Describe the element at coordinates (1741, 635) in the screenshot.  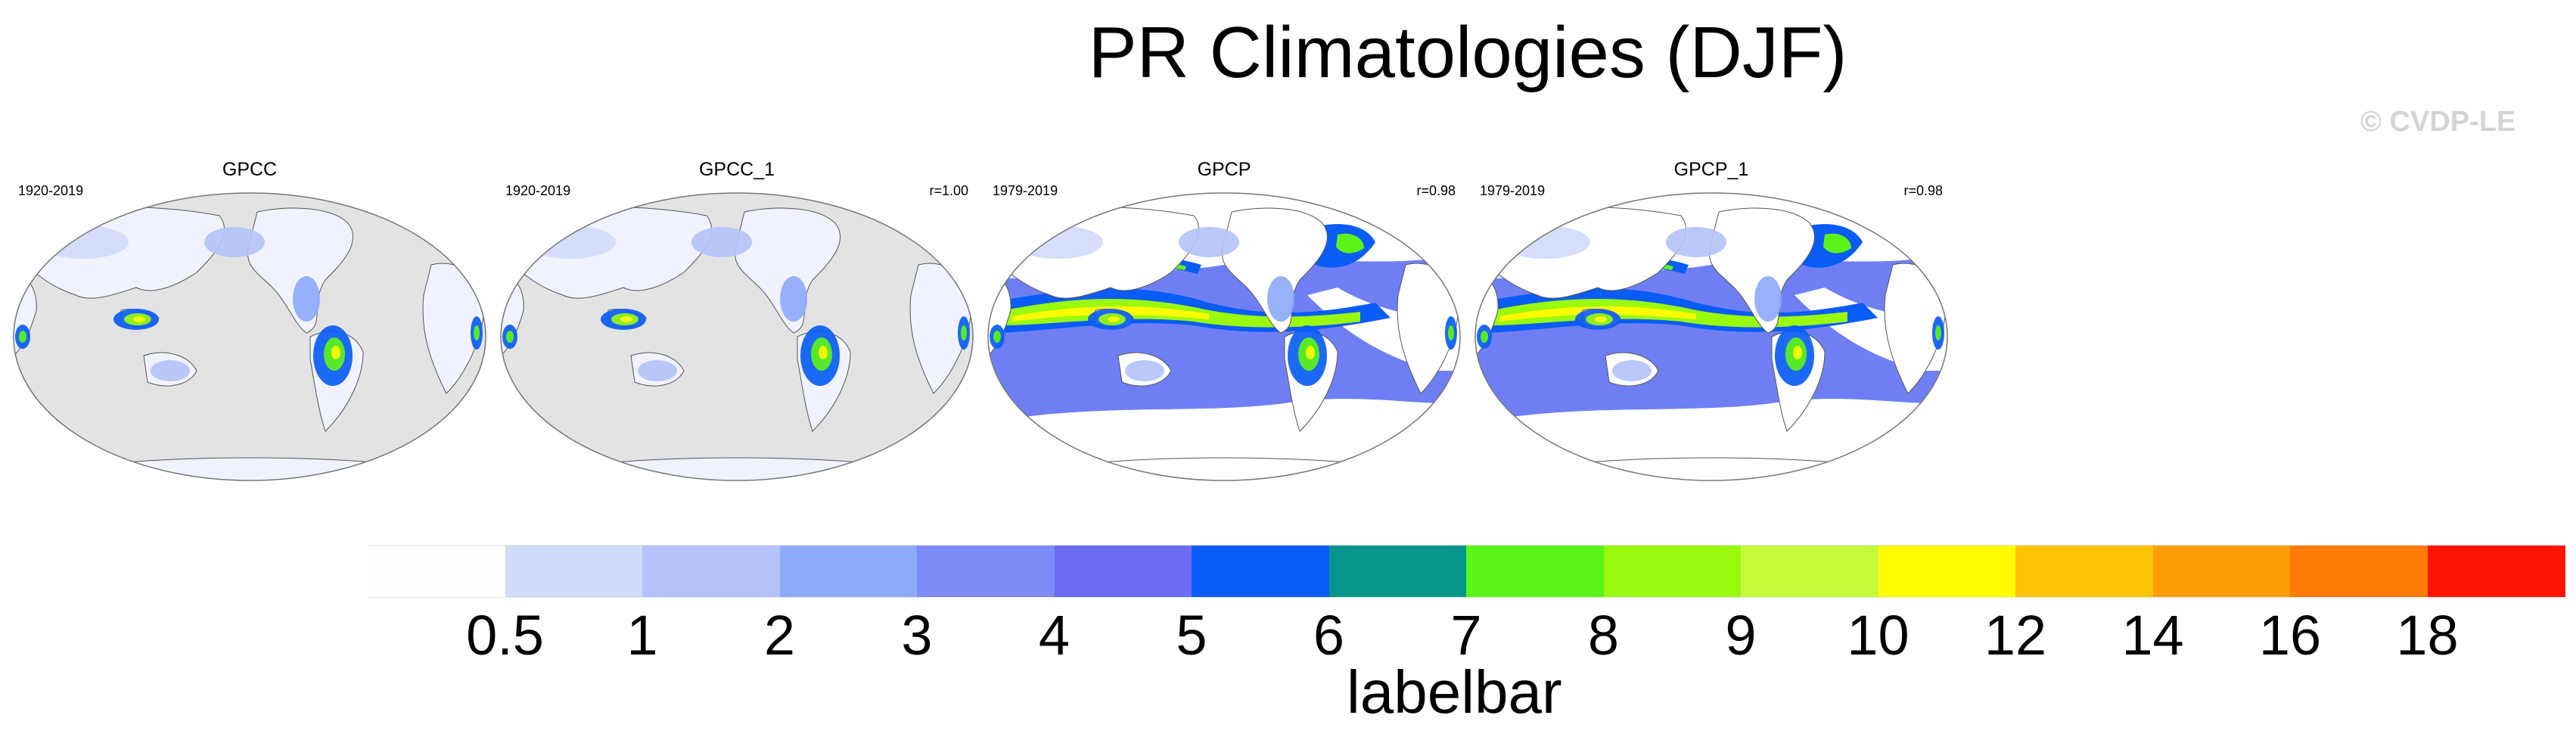
I see `labelbar-tick-label: 9` at that location.